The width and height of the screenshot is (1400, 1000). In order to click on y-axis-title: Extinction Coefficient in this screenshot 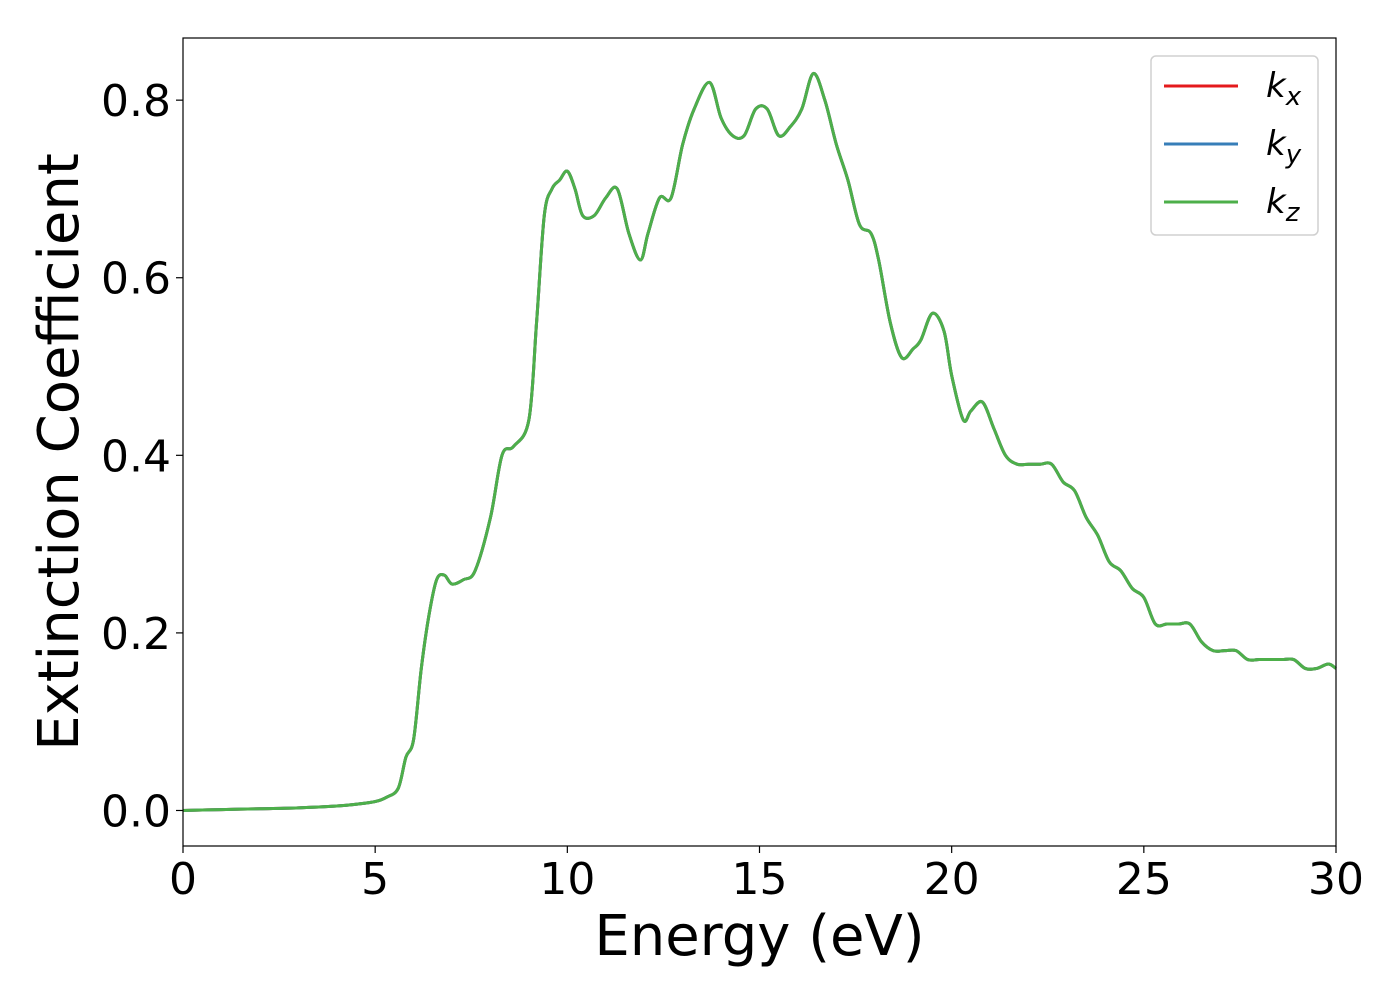, I will do `click(59, 452)`.